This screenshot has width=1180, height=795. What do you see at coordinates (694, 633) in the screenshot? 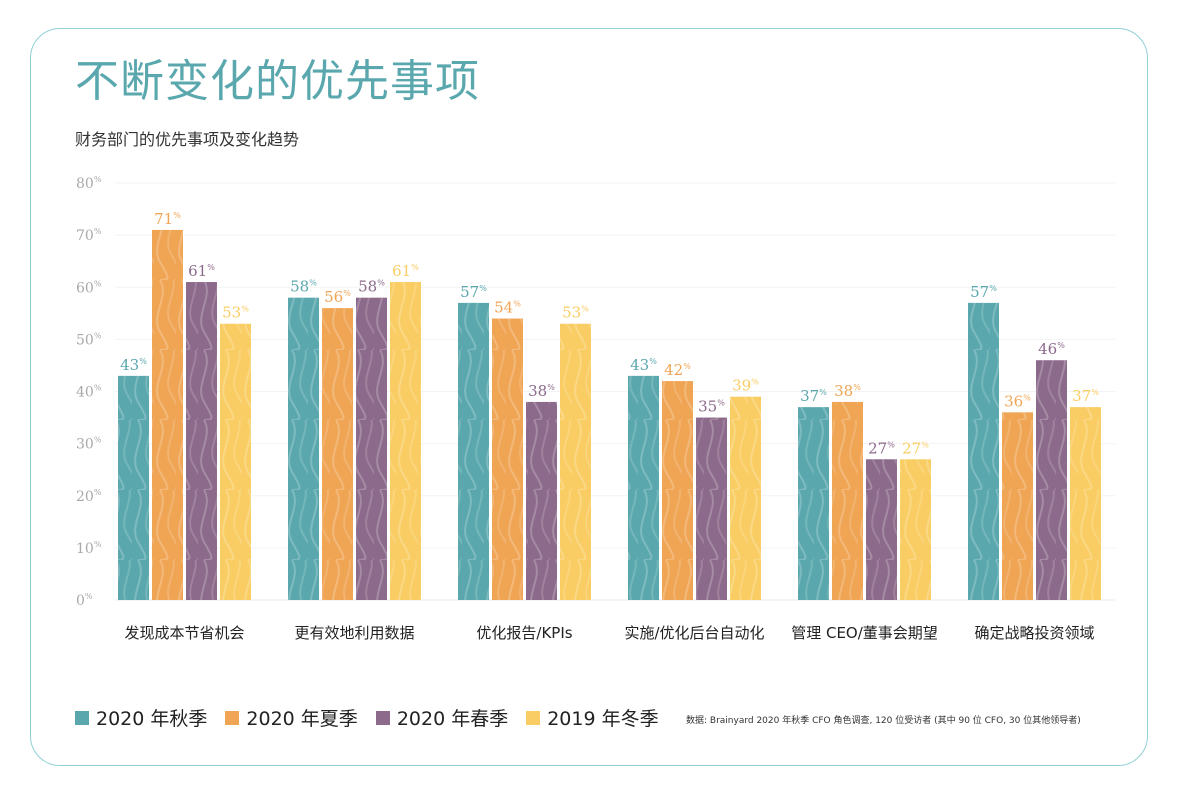
I see `category-label: 实施/优化后台自动化` at bounding box center [694, 633].